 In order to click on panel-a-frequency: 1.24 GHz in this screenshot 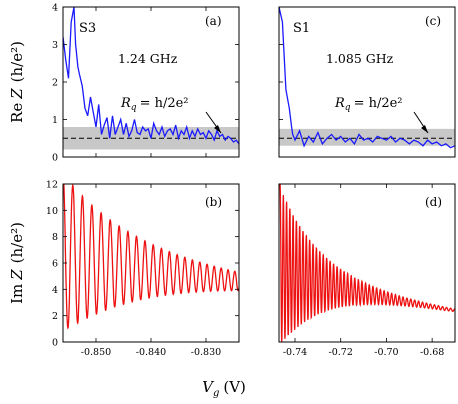, I will do `click(148, 58)`.